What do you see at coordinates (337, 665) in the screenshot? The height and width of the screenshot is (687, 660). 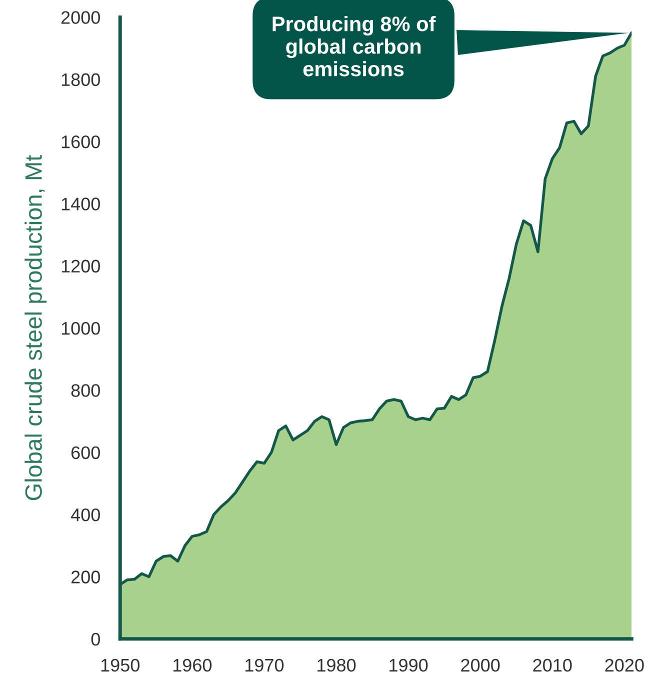 I see `x-tick-label: 1980` at bounding box center [337, 665].